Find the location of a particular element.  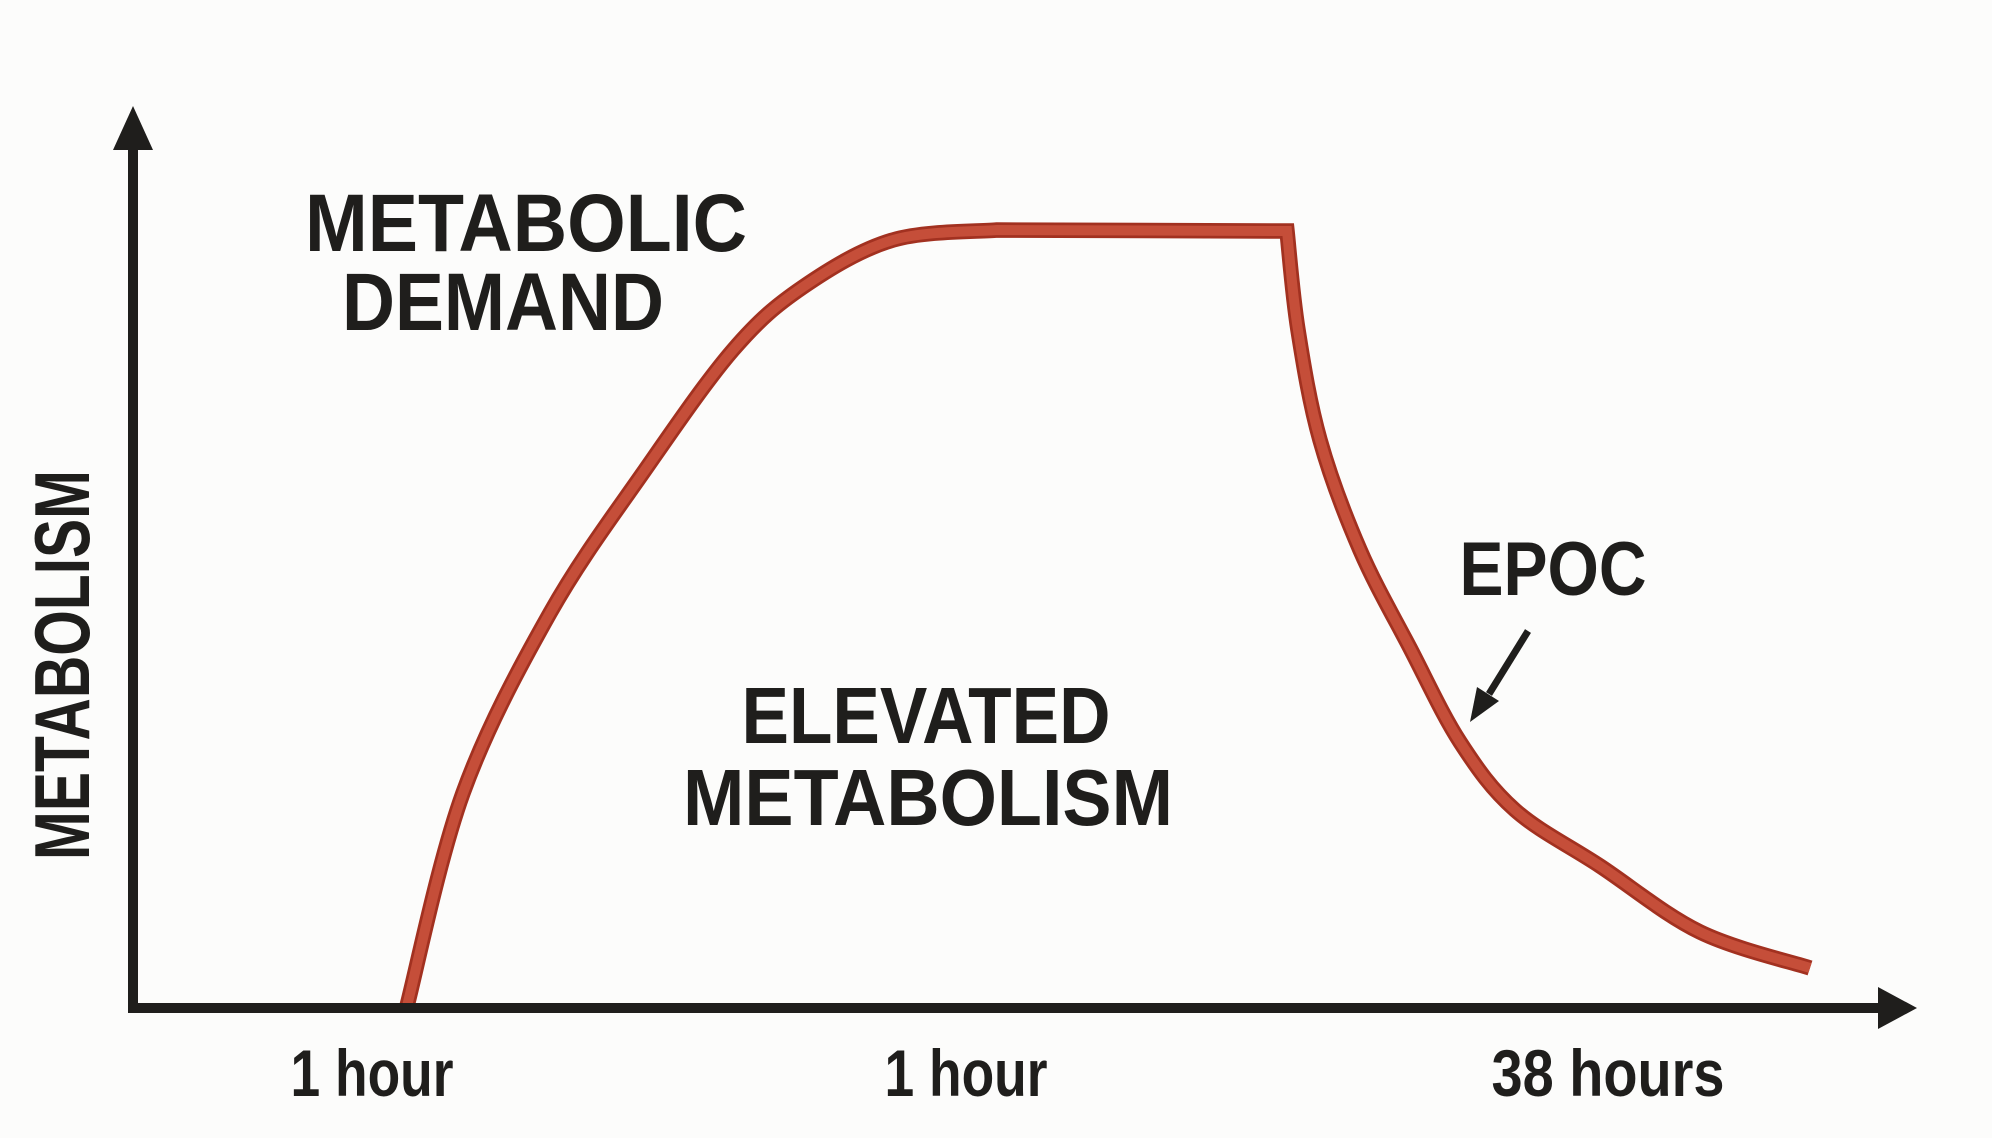

epoc-arrow-shaft is located at coordinates (1508, 662).